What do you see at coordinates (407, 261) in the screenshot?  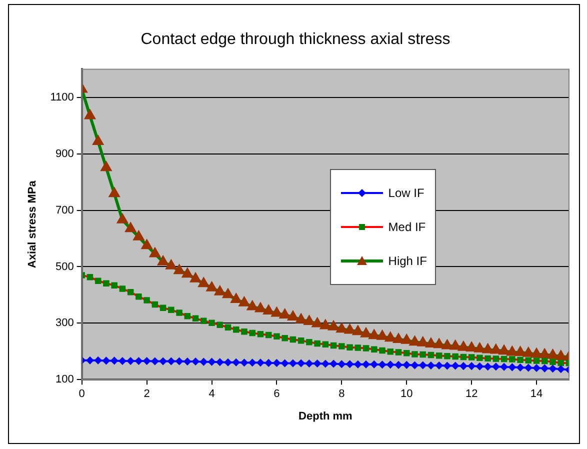 I see `legend-label: High IF` at bounding box center [407, 261].